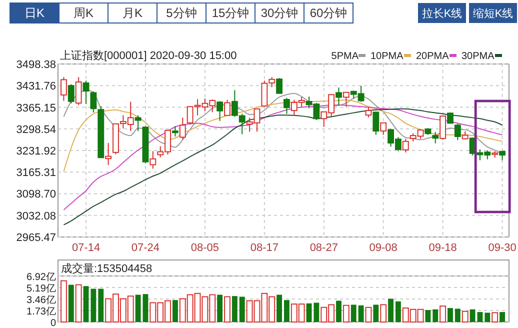 The image size is (518, 328). What do you see at coordinates (86, 248) in the screenshot?
I see `x-tick-label: 07-14` at bounding box center [86, 248].